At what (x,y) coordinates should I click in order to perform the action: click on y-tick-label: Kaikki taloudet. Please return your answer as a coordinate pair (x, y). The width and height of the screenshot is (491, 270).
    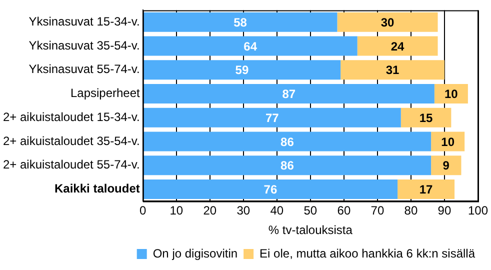
    Looking at the image, I should click on (97, 189).